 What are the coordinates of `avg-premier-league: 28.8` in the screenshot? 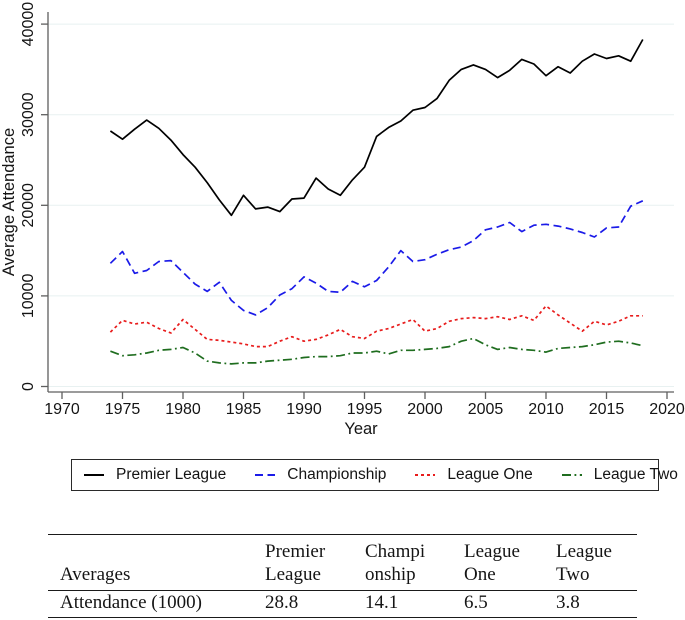 It's located at (282, 602).